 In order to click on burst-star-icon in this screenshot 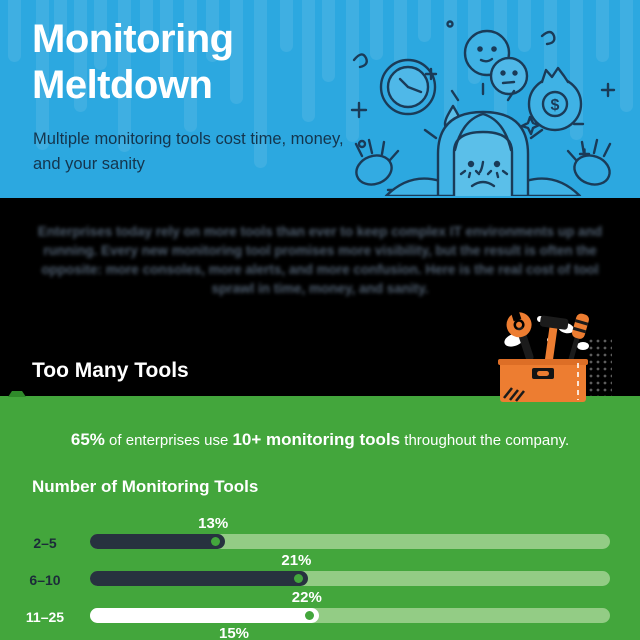, I will do `click(530, 125)`.